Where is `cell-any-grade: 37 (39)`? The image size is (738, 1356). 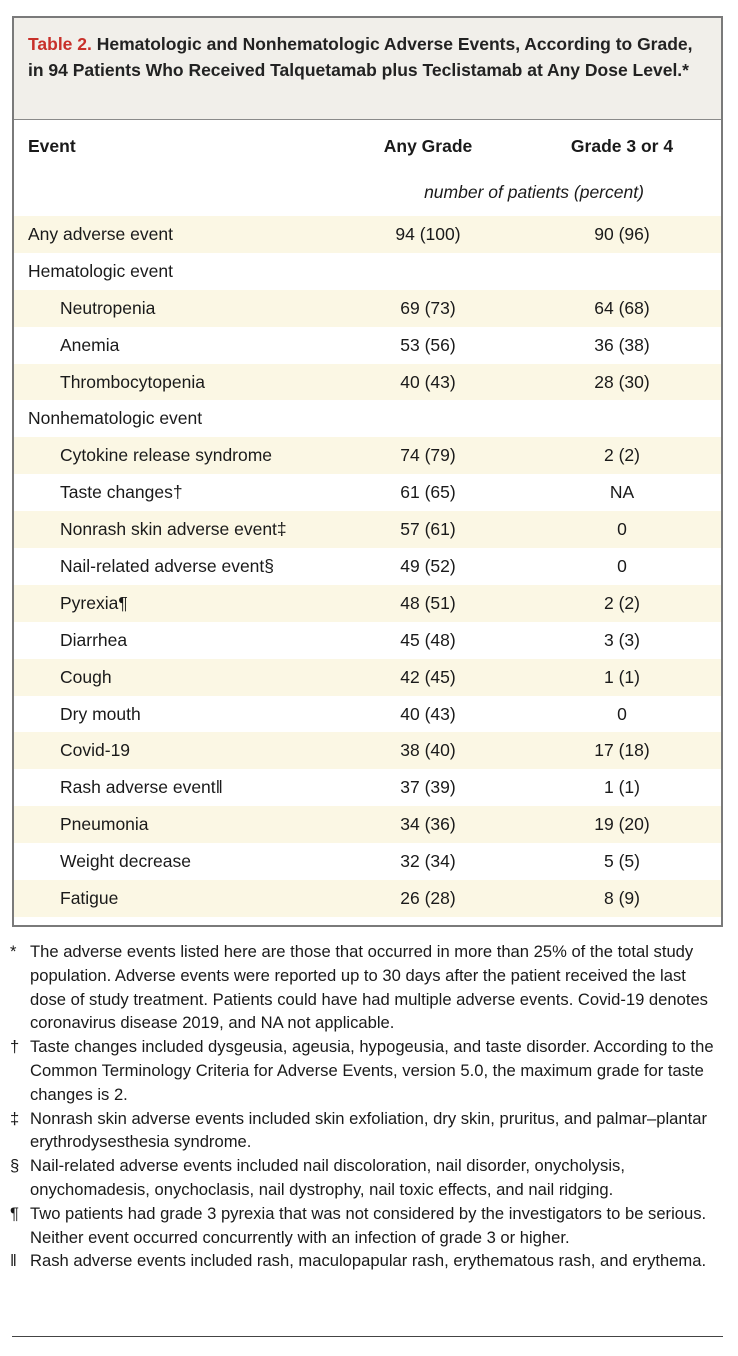 cell-any-grade: 37 (39) is located at coordinates (428, 787).